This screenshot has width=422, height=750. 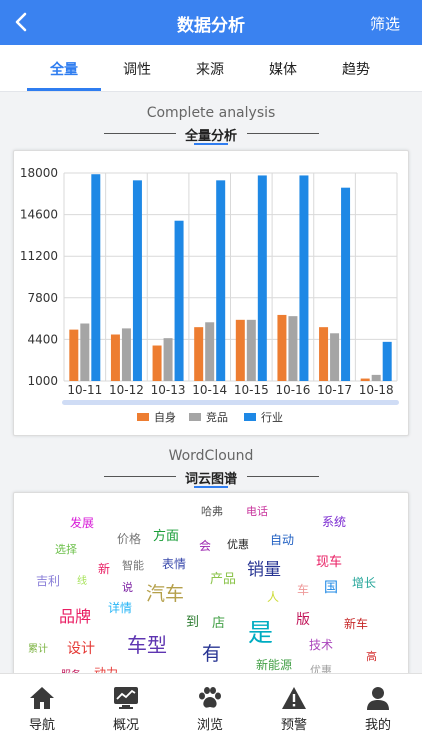 I want to click on chart-monitor-icon, so click(x=126, y=698).